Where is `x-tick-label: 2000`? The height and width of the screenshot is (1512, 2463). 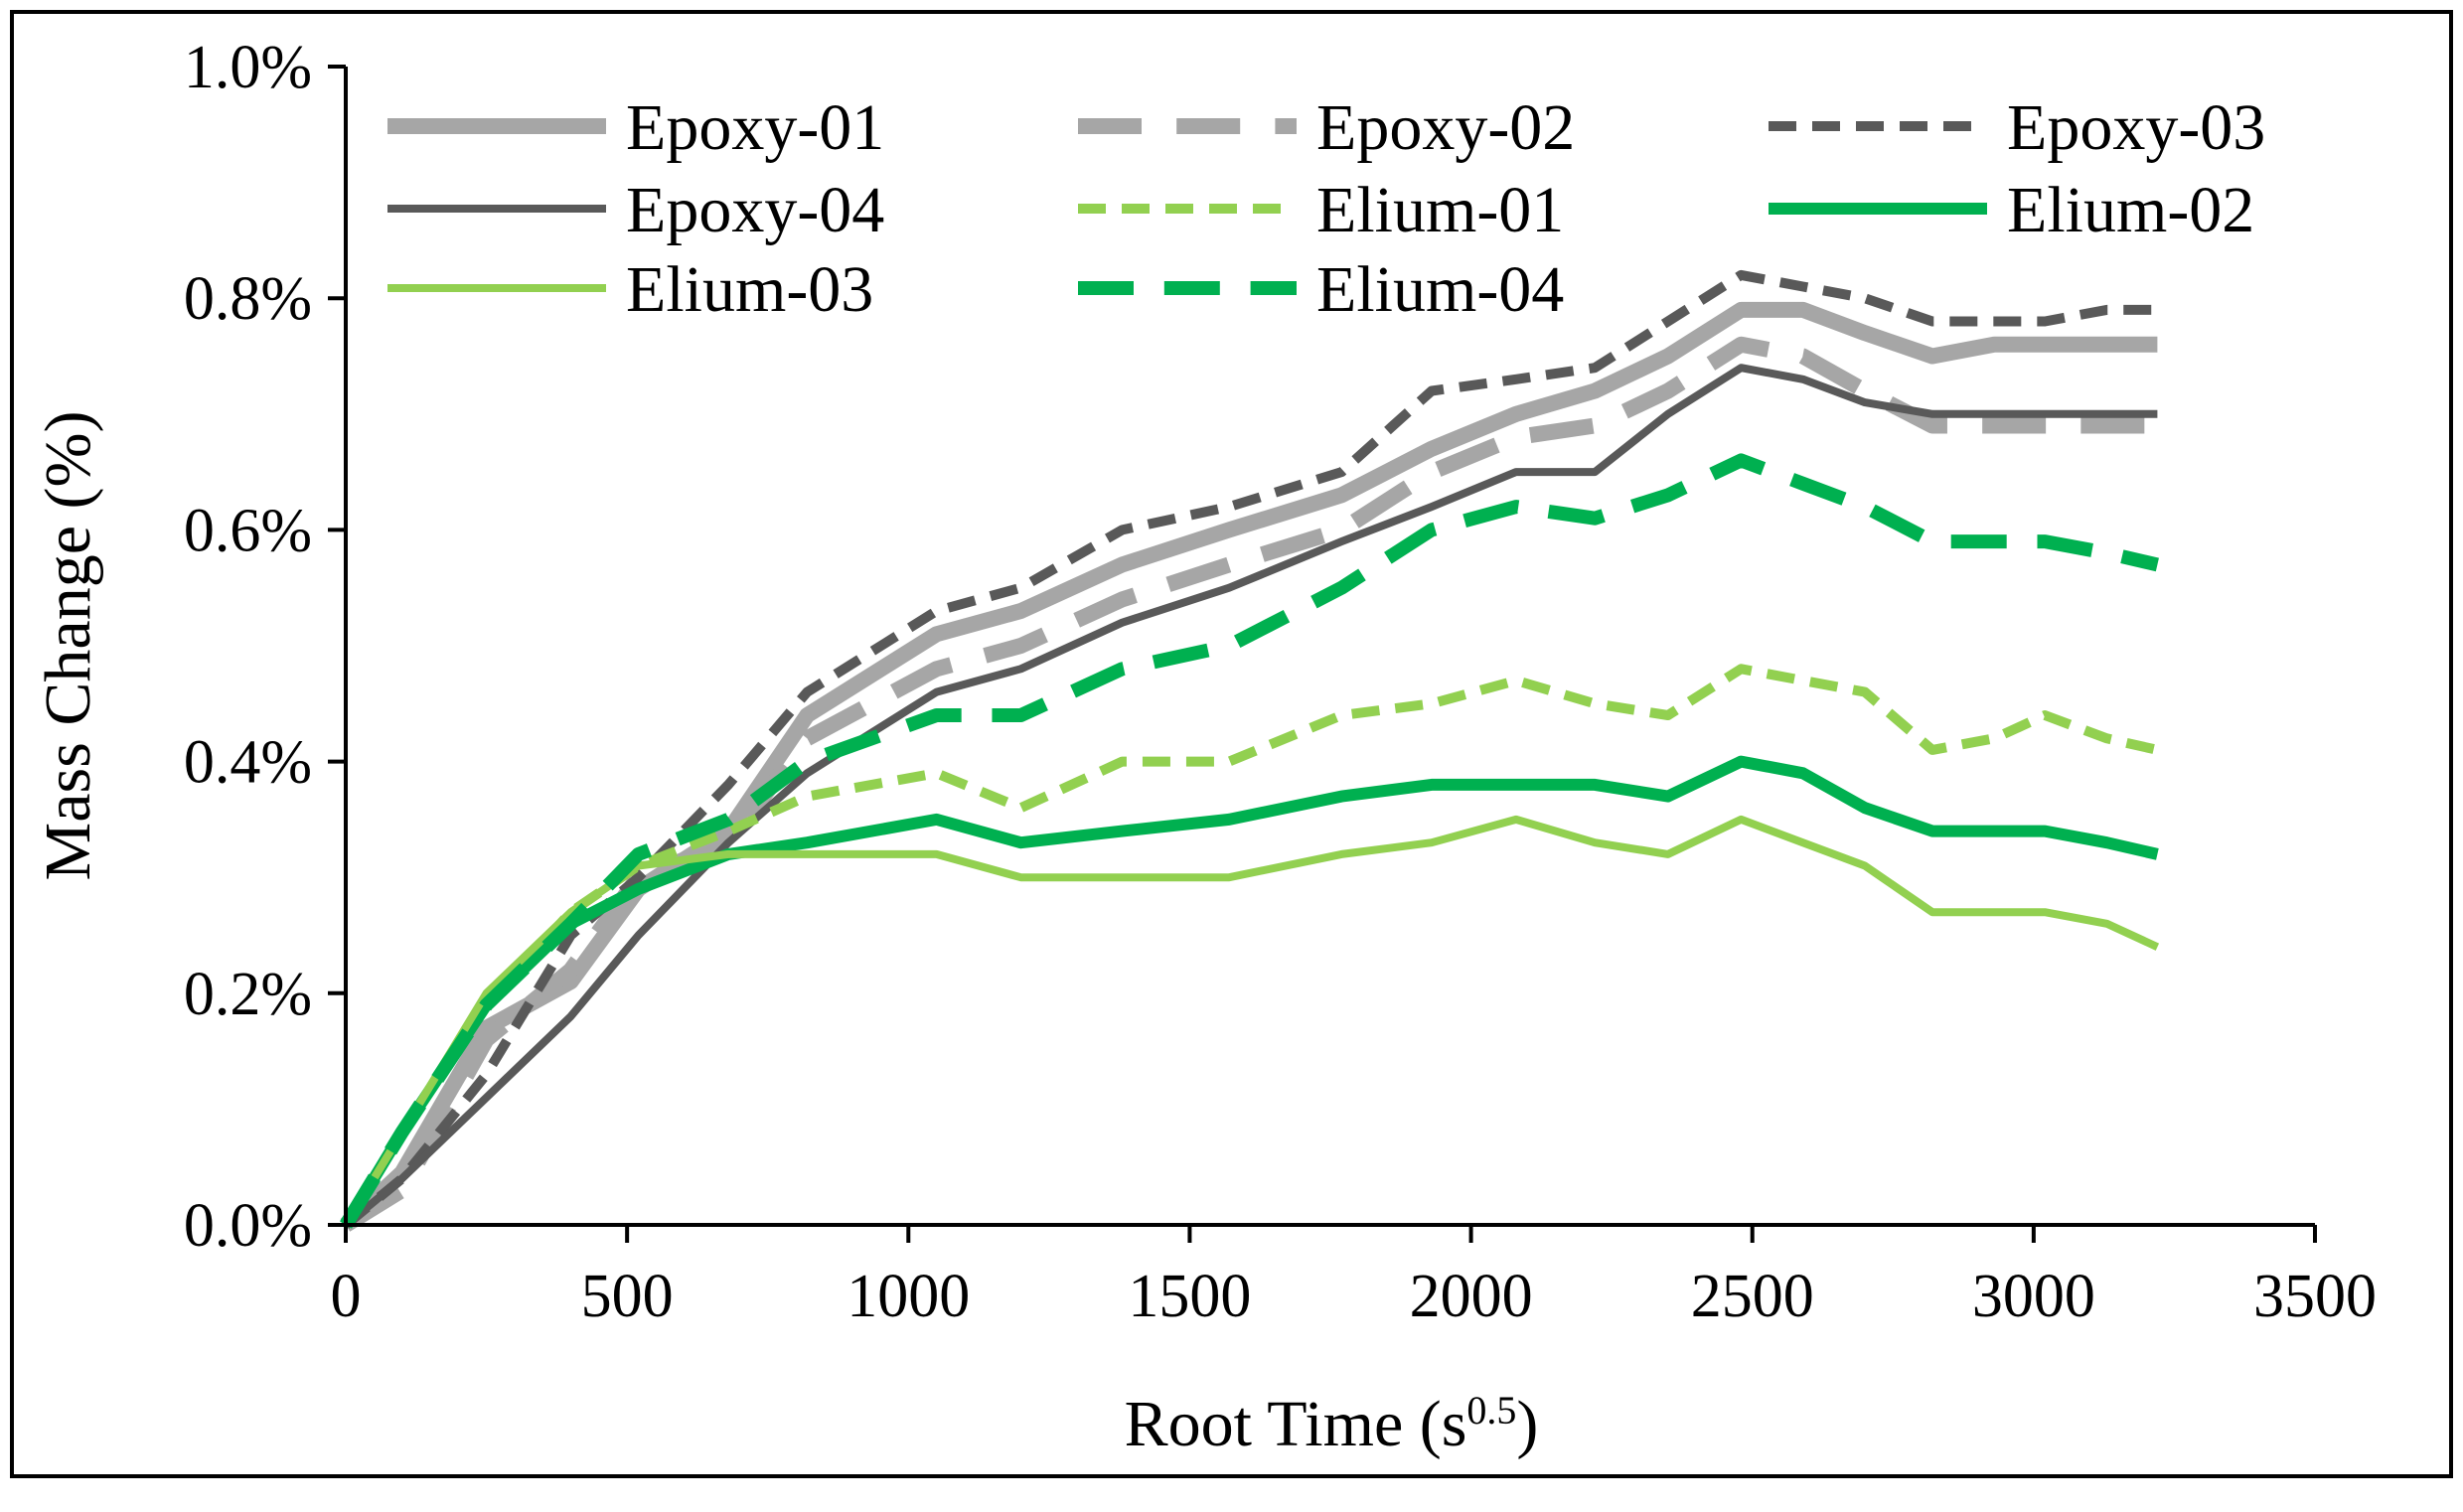
x-tick-label: 2000 is located at coordinates (1471, 1296).